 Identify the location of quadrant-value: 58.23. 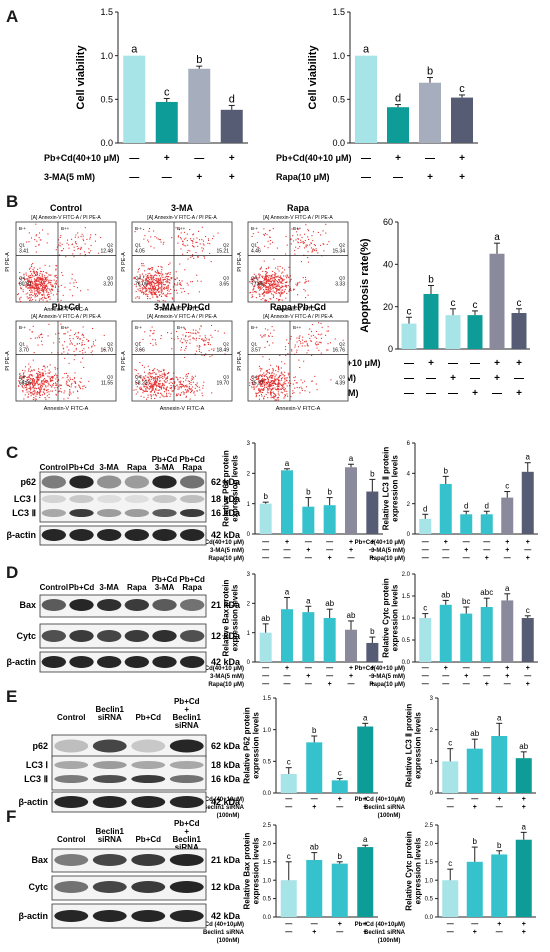
(141, 384).